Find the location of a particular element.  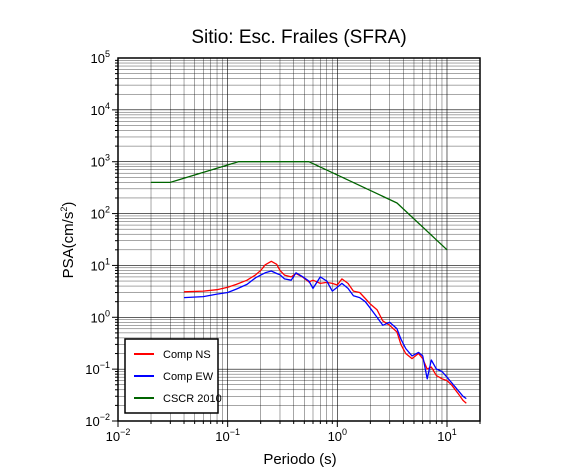

legend: Comp NS Comp EW CSCR 2010 is located at coordinates (173, 376).